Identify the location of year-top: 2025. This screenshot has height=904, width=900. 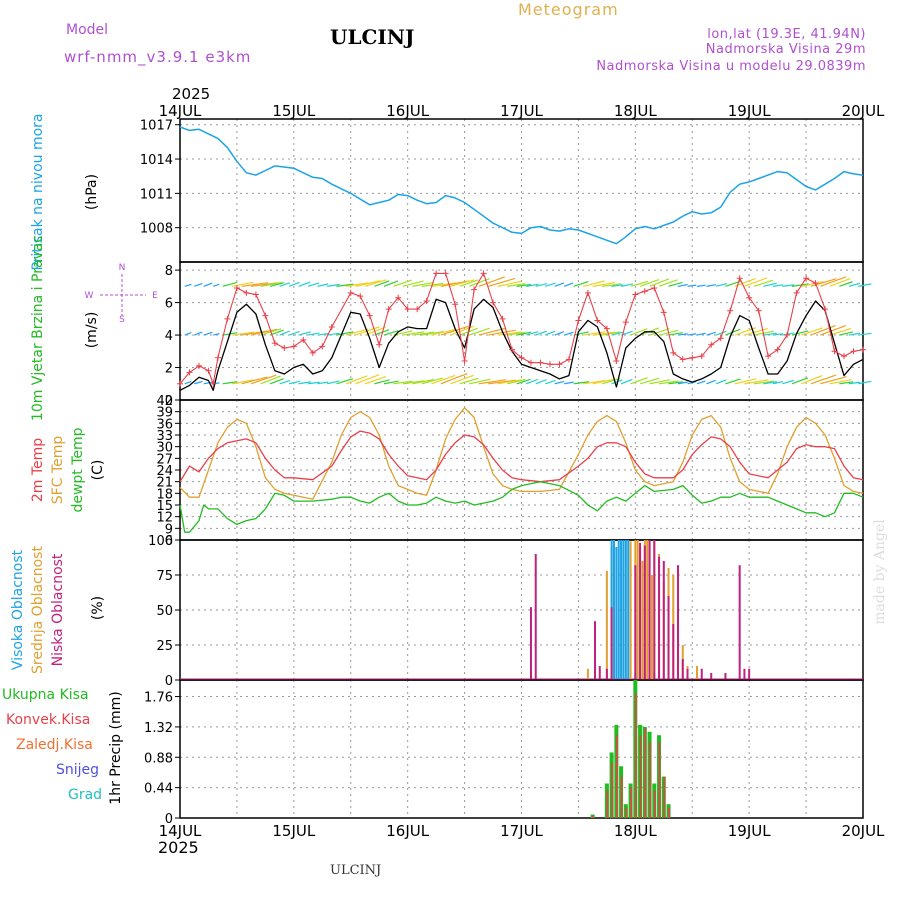
(191, 94).